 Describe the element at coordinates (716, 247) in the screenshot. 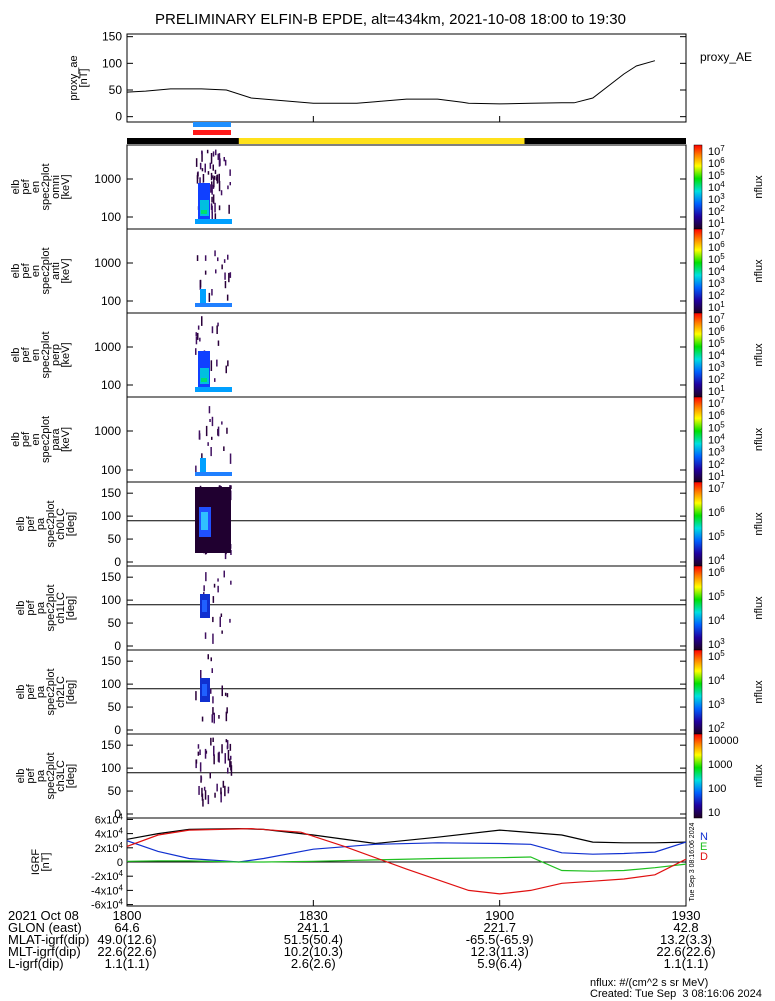

I see `anti-colorbar-tick: 10⁶` at that location.